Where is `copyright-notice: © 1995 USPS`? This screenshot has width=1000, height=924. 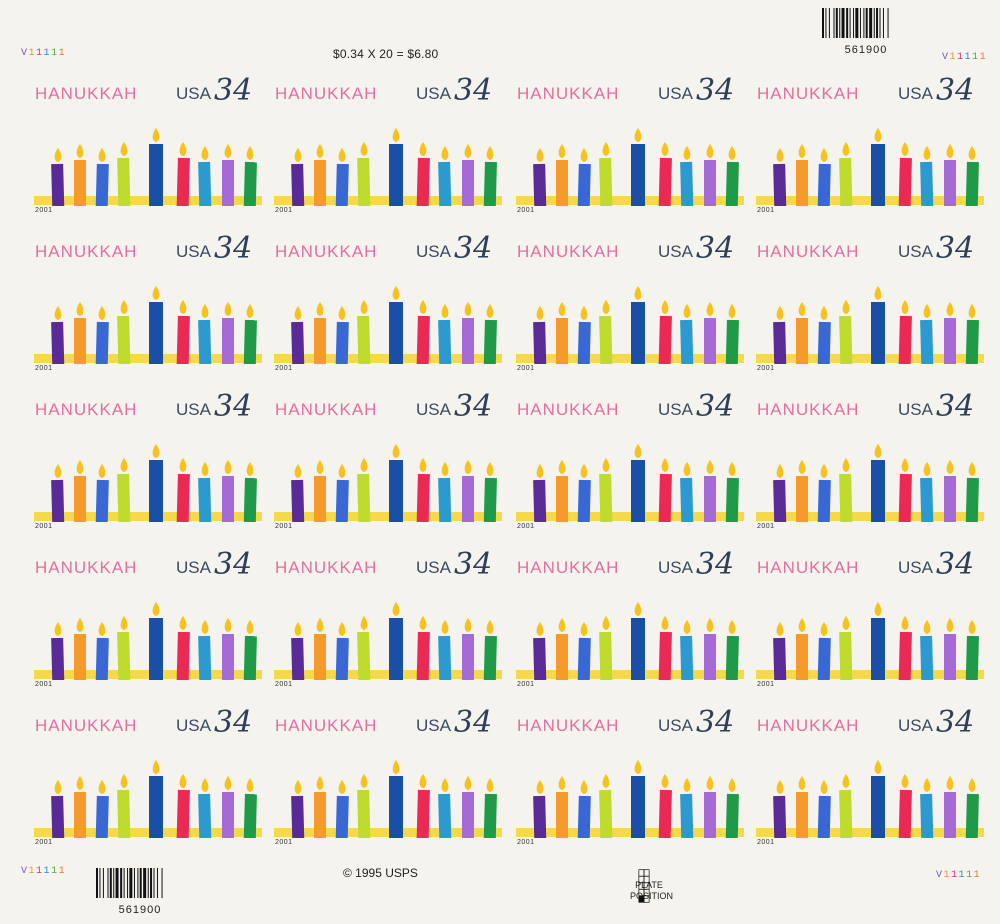
copyright-notice: © 1995 USPS is located at coordinates (380, 873).